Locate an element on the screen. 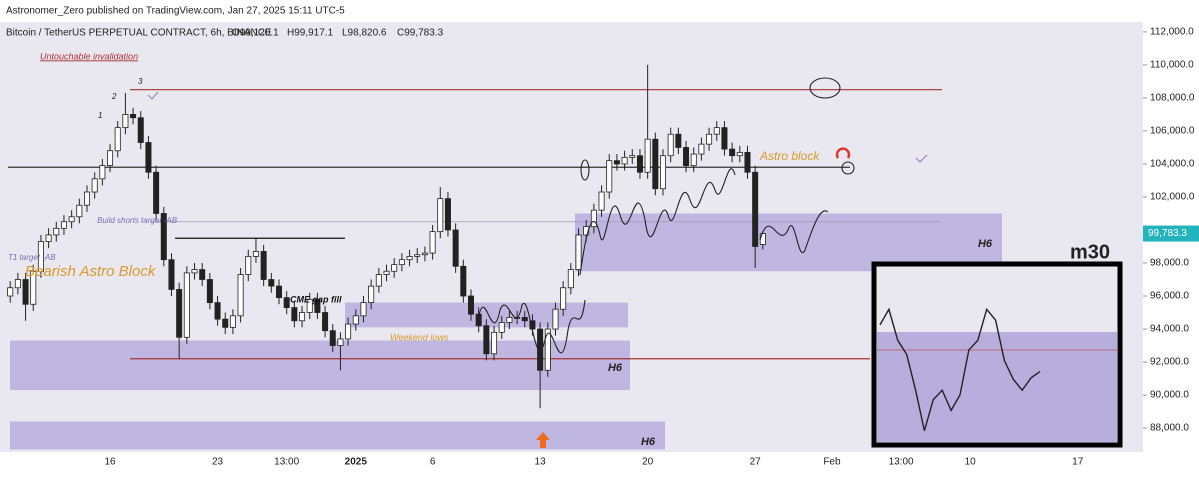 This screenshot has width=1199, height=479. annotation: Astro block is located at coordinates (789, 156).